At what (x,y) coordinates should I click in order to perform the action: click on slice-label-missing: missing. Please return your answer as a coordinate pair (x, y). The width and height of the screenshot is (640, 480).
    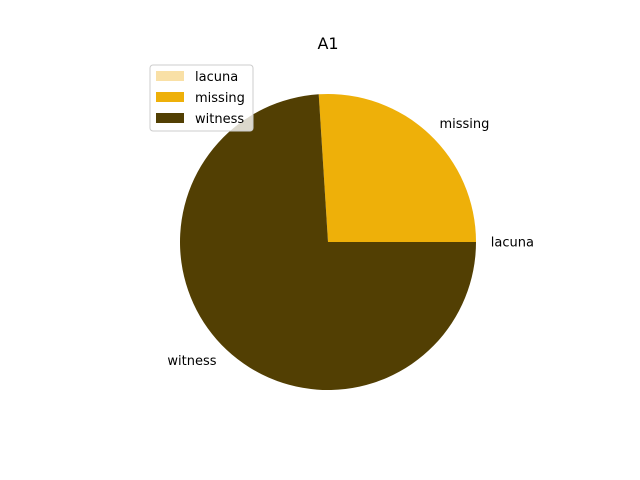
    Looking at the image, I should click on (464, 124).